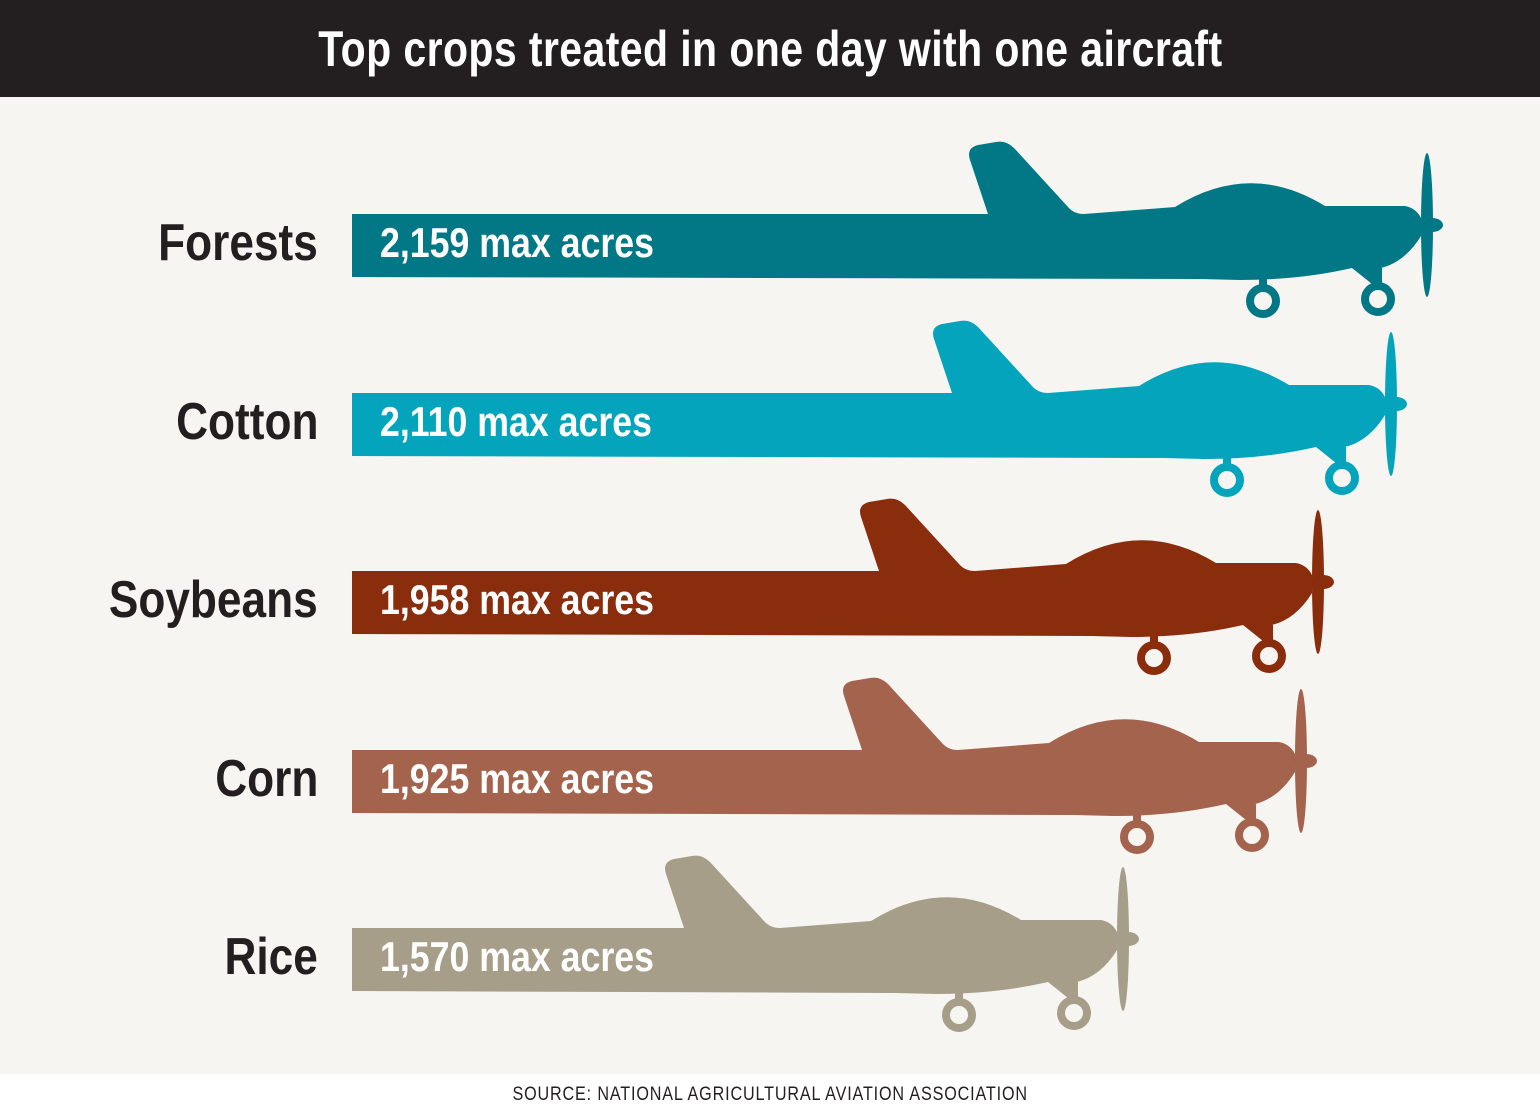  What do you see at coordinates (516, 421) in the screenshot?
I see `bar-value-label: 2,110 max acres` at bounding box center [516, 421].